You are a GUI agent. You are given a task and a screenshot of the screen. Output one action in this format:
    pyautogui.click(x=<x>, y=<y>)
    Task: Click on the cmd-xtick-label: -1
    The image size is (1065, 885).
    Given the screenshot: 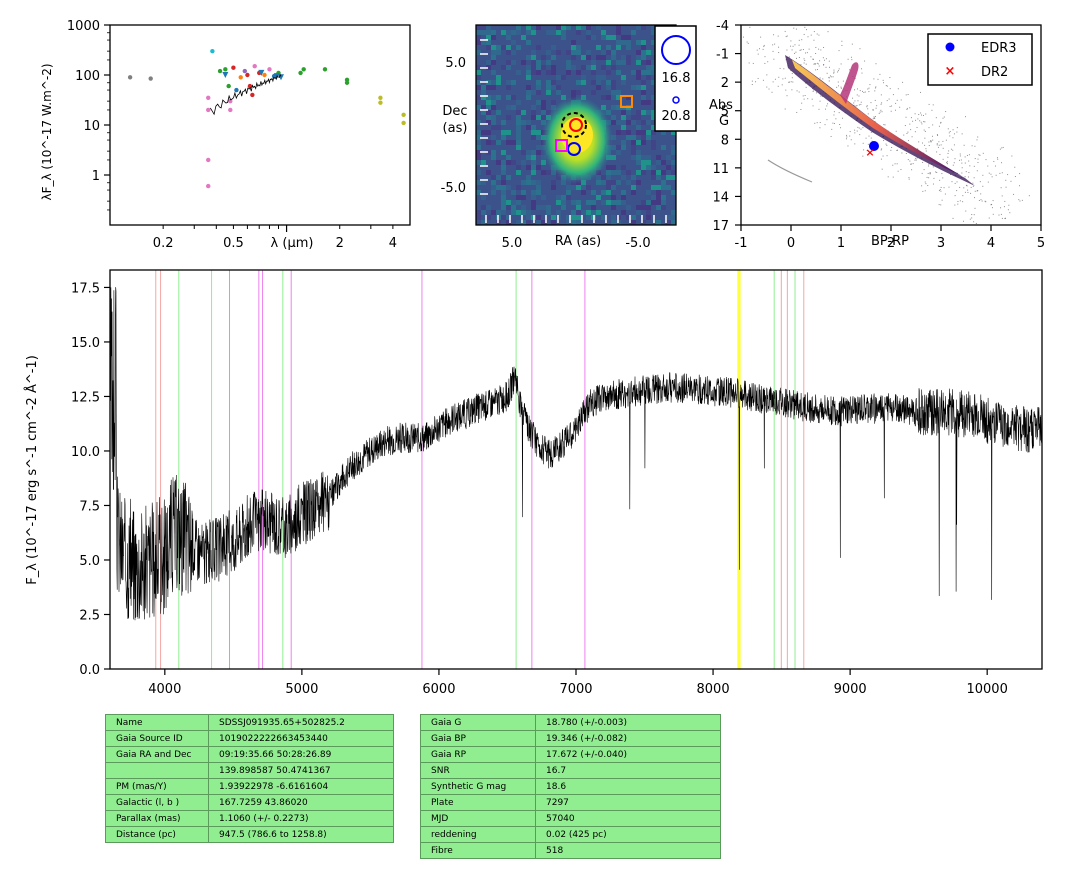 What is the action you would take?
    pyautogui.click(x=741, y=243)
    